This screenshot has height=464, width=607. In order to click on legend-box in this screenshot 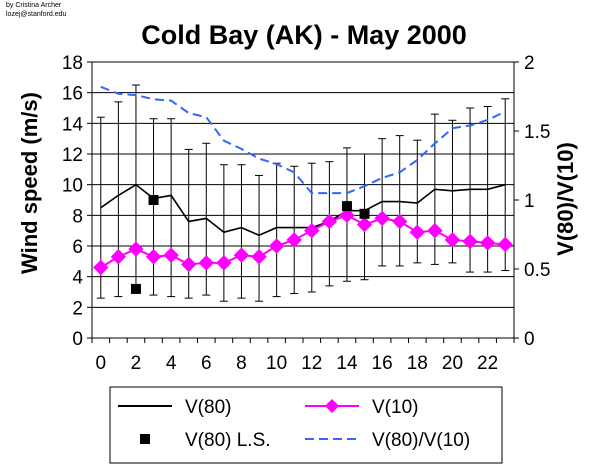, I will do `click(306, 425)`.